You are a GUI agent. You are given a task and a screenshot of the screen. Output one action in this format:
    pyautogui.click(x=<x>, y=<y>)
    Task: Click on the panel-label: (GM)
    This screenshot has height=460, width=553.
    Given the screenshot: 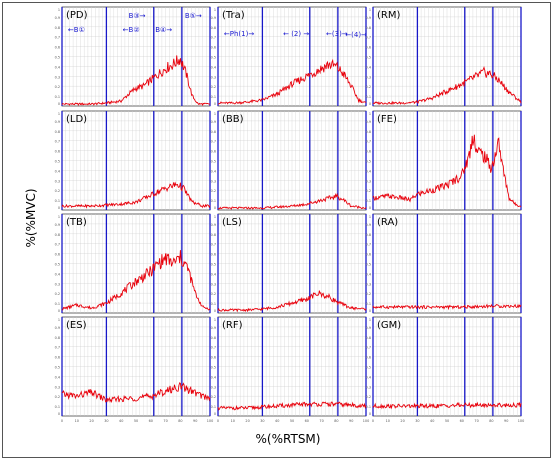 What is the action you would take?
    pyautogui.click(x=389, y=325)
    